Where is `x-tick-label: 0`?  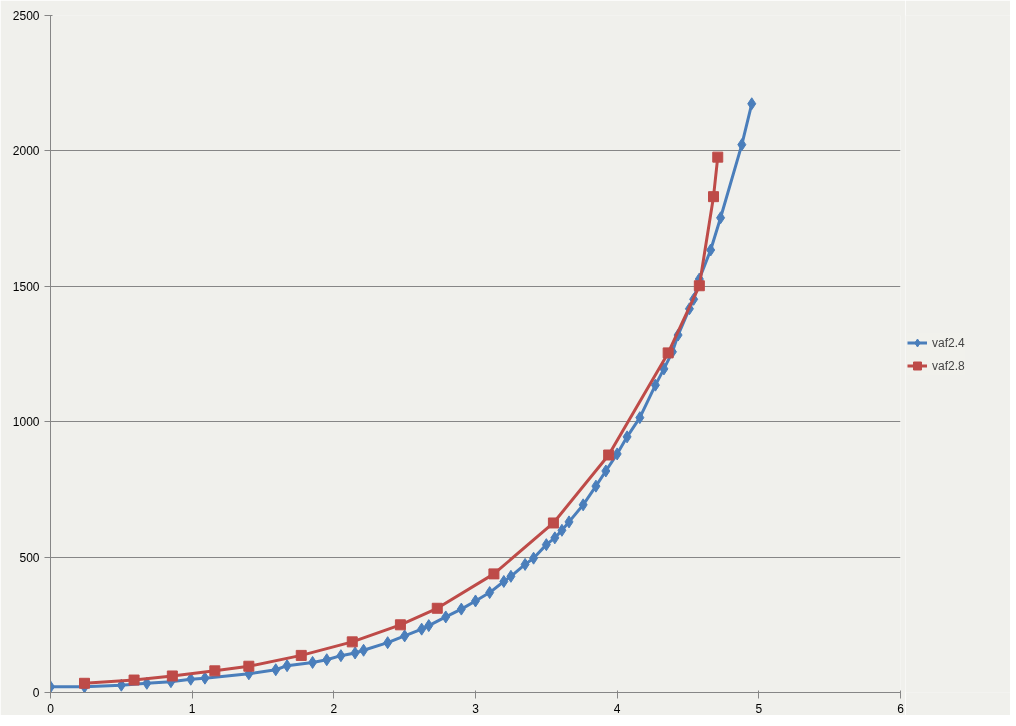 x-tick-label: 0 is located at coordinates (51, 708).